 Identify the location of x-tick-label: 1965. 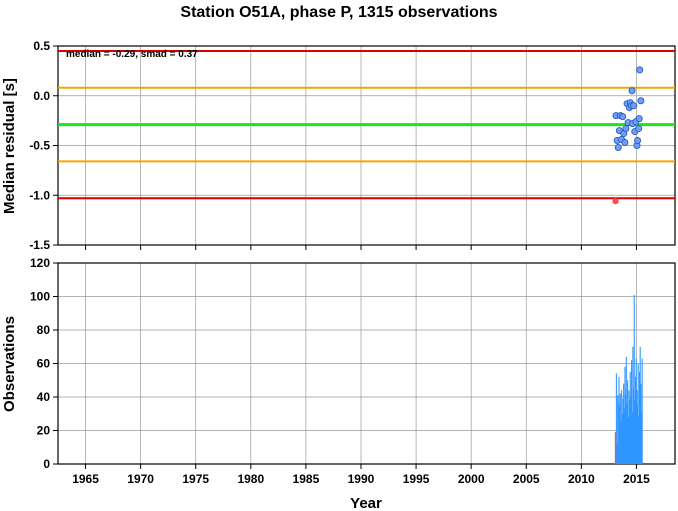
(85, 479).